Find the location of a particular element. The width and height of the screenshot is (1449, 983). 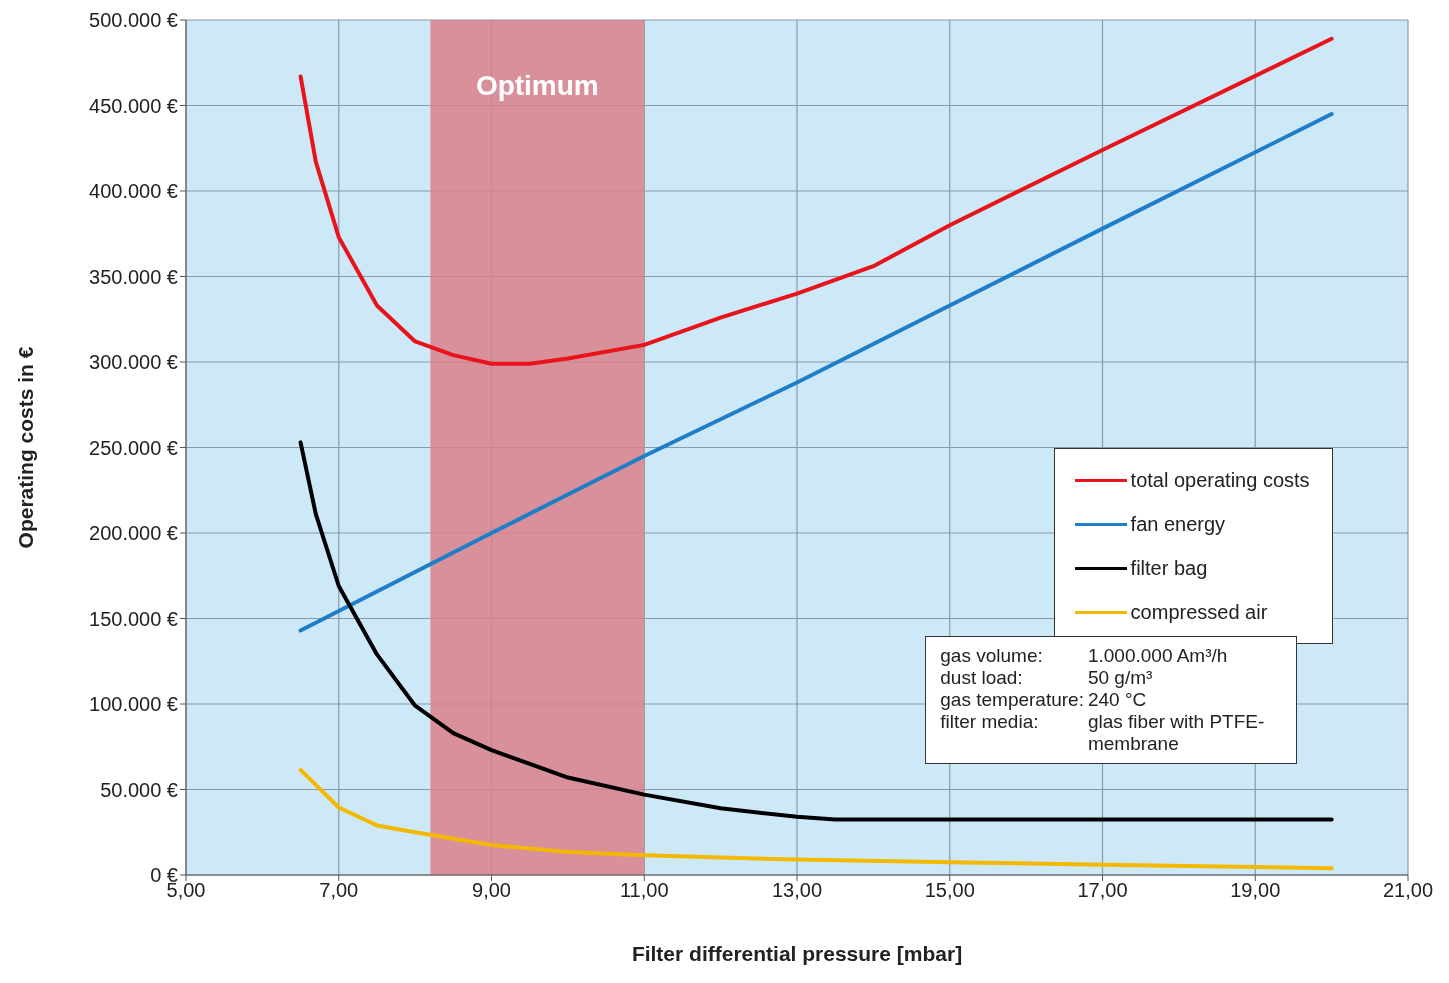

y-tick-label: 250.000 € is located at coordinates (133, 447).